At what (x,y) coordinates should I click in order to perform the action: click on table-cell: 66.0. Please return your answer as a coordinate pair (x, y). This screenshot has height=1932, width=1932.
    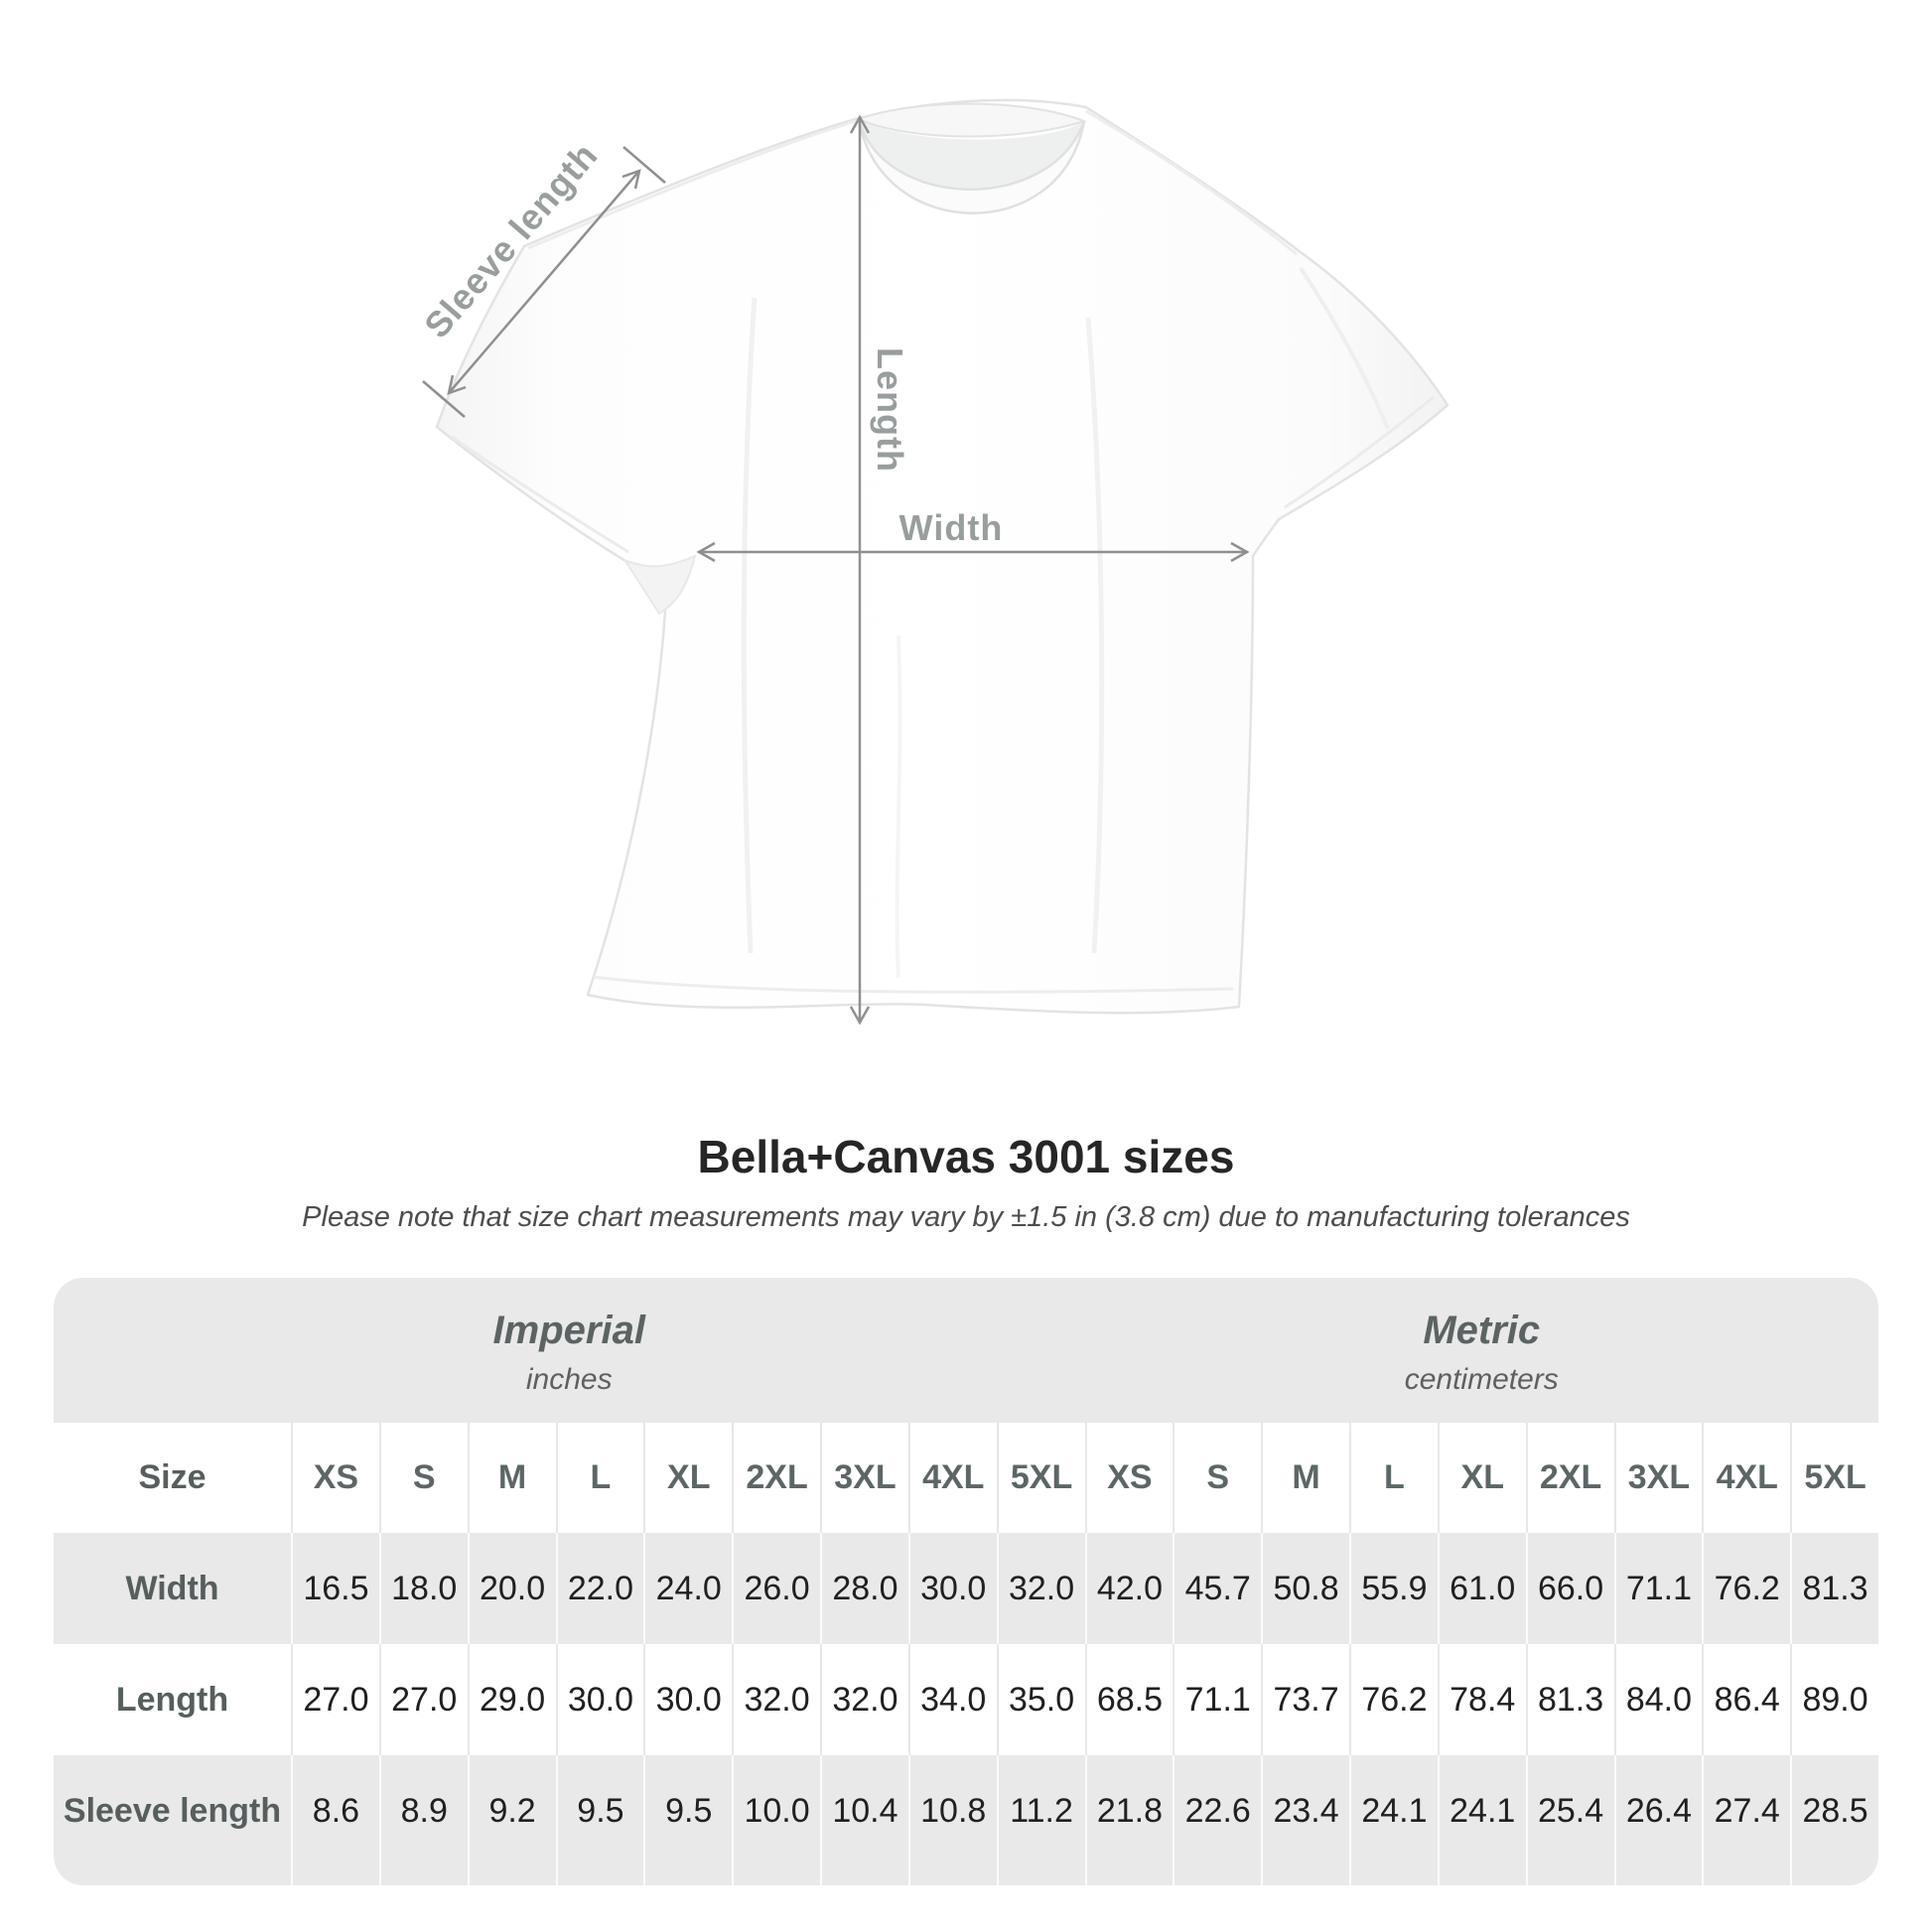
    Looking at the image, I should click on (1570, 1589).